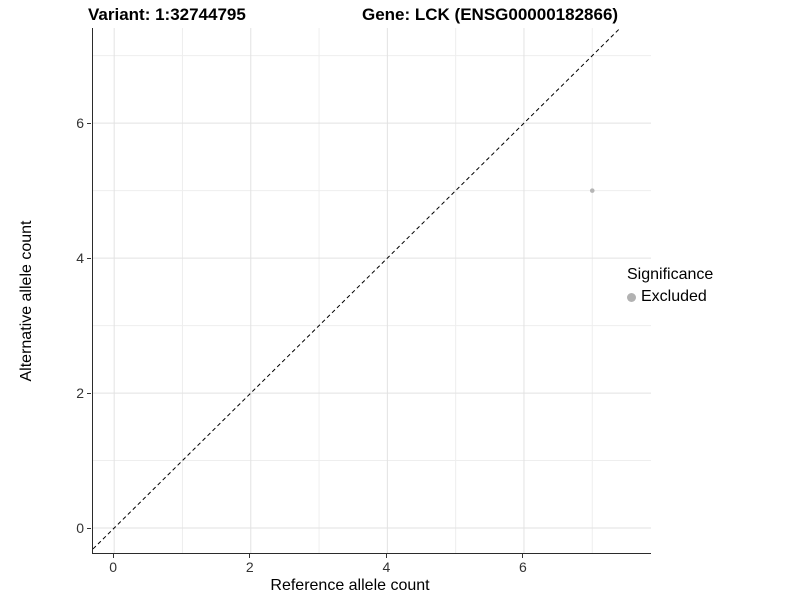 The width and height of the screenshot is (800, 600). Describe the element at coordinates (490, 14) in the screenshot. I see `gene-title: Gene: LCK (ENSG00000182866)` at that location.